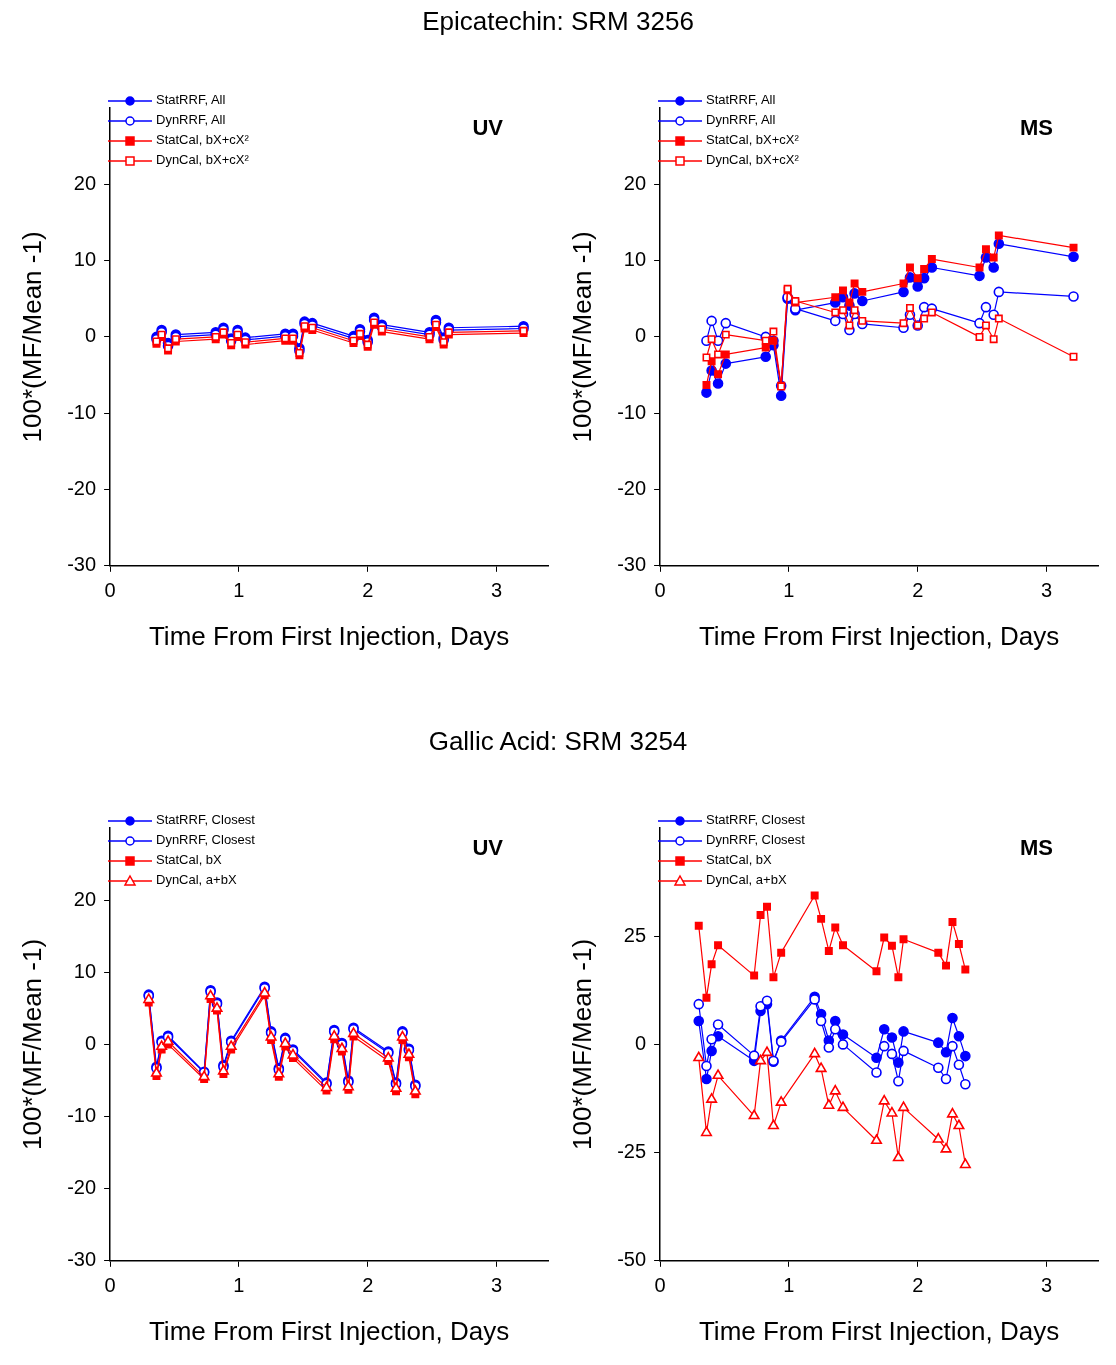 Image resolution: width=1116 pixels, height=1365 pixels. Describe the element at coordinates (632, 1151) in the screenshot. I see `y-tick-label: -25` at that location.